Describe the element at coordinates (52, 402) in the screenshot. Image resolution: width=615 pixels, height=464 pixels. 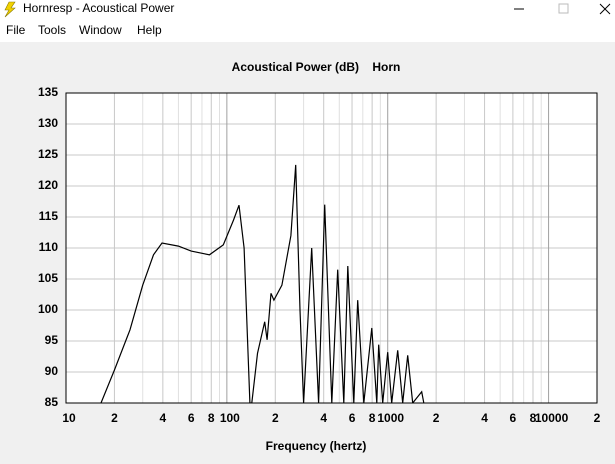
I see `y-tick-label: 85` at that location.